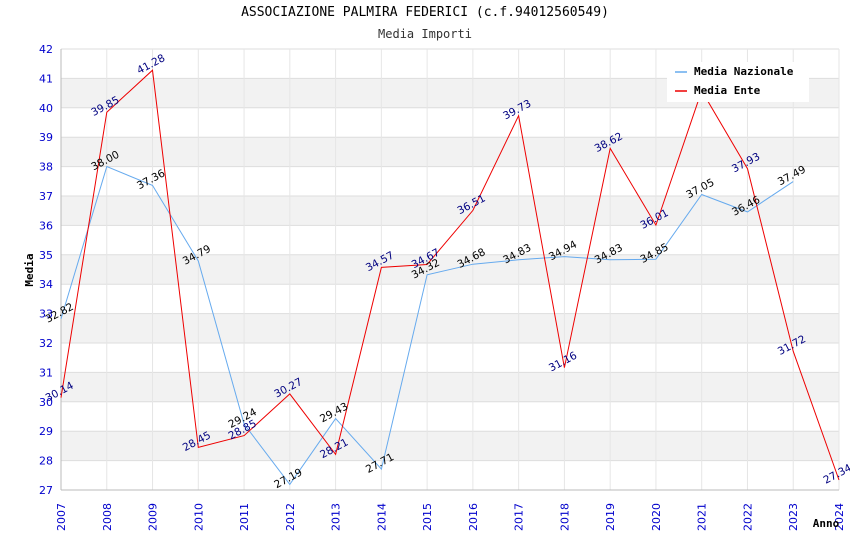 Image resolution: width=850 pixels, height=550 pixels. I want to click on x-tick-label: 2018, so click(564, 517).